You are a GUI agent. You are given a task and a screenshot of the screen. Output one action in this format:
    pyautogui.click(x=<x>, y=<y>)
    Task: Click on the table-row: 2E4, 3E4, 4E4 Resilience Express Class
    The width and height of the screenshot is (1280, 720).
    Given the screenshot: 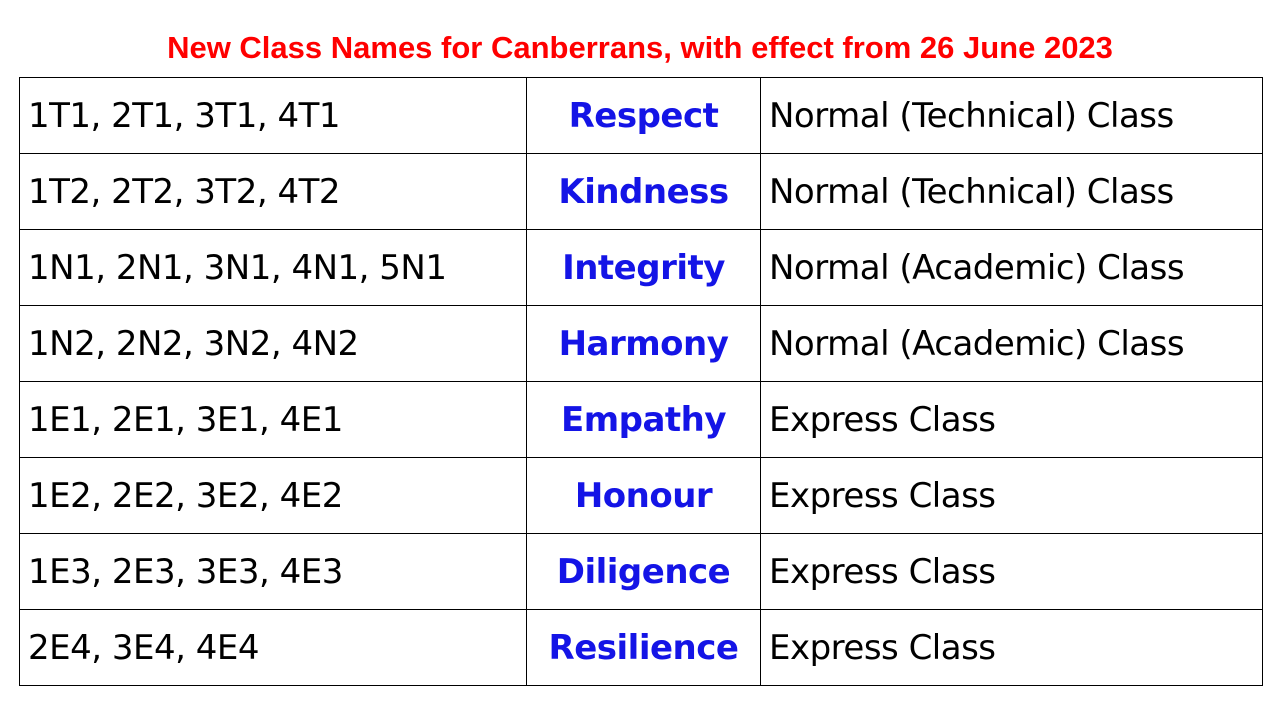 What is the action you would take?
    pyautogui.click(x=641, y=647)
    